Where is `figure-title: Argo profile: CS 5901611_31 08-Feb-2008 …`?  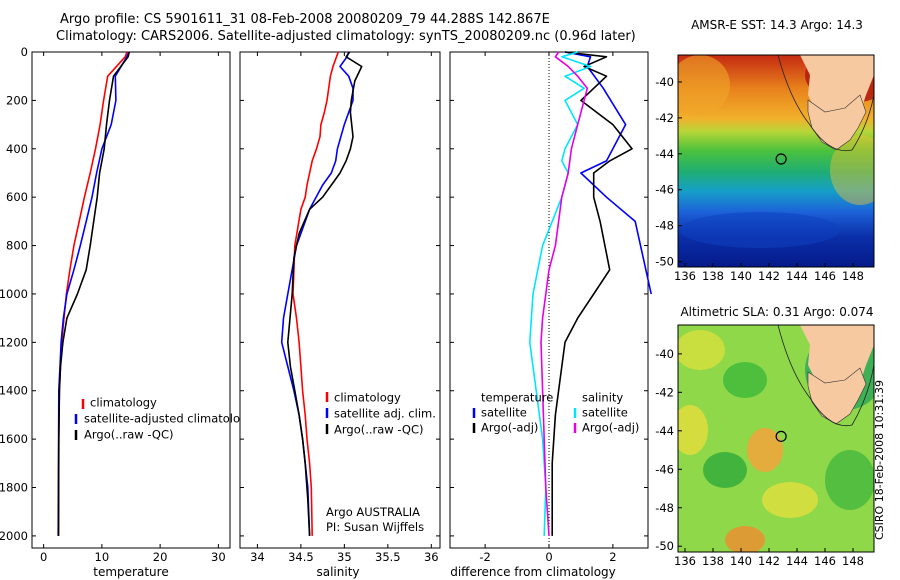
figure-title: Argo profile: CS 5901611_31 08-Feb-2008 … is located at coordinates (305, 19).